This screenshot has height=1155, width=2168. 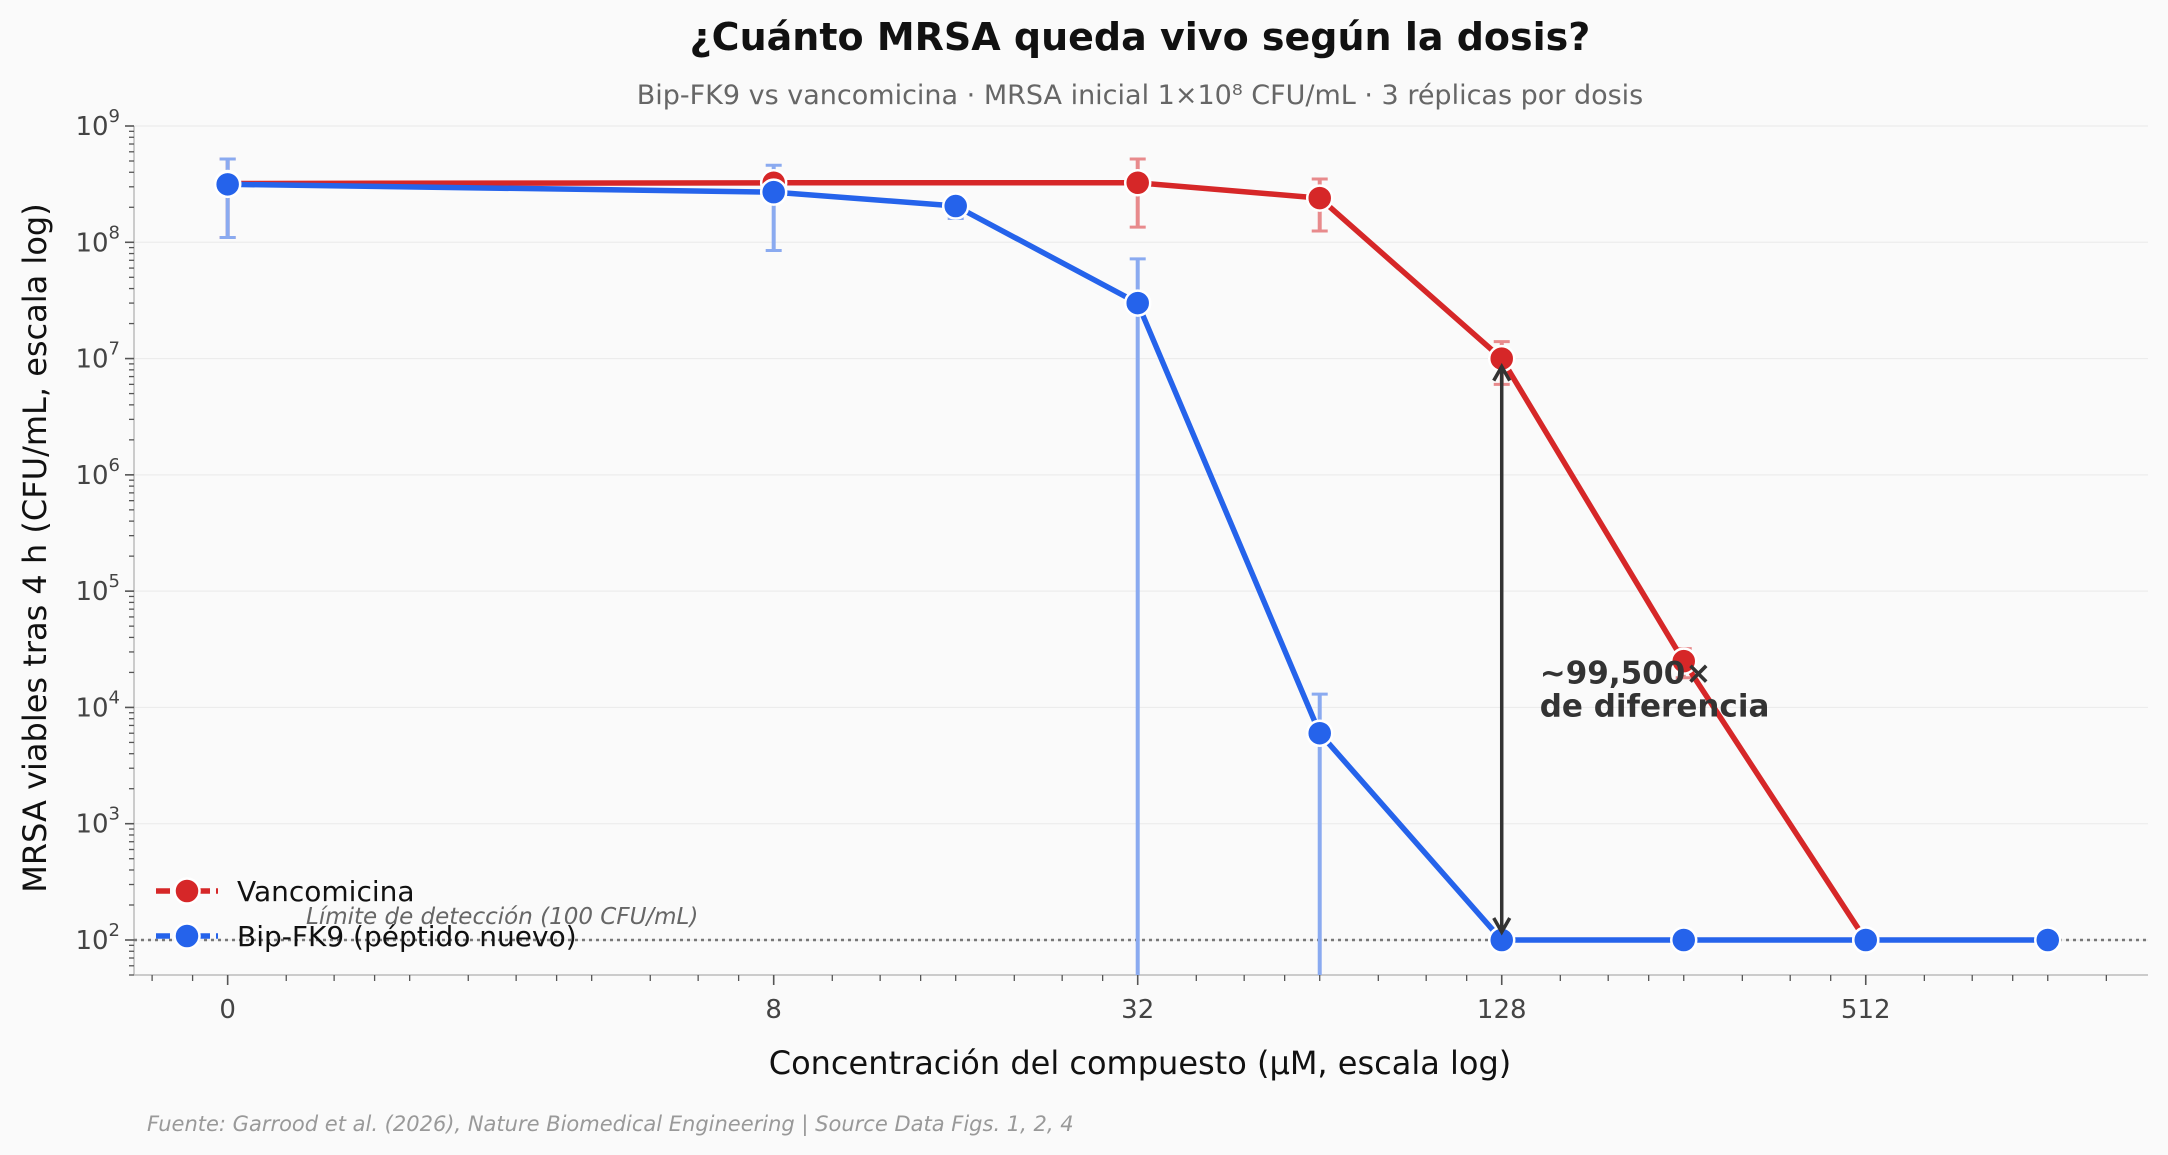 I want to click on difference-annotation-value: ~99,500×, so click(x=1626, y=673).